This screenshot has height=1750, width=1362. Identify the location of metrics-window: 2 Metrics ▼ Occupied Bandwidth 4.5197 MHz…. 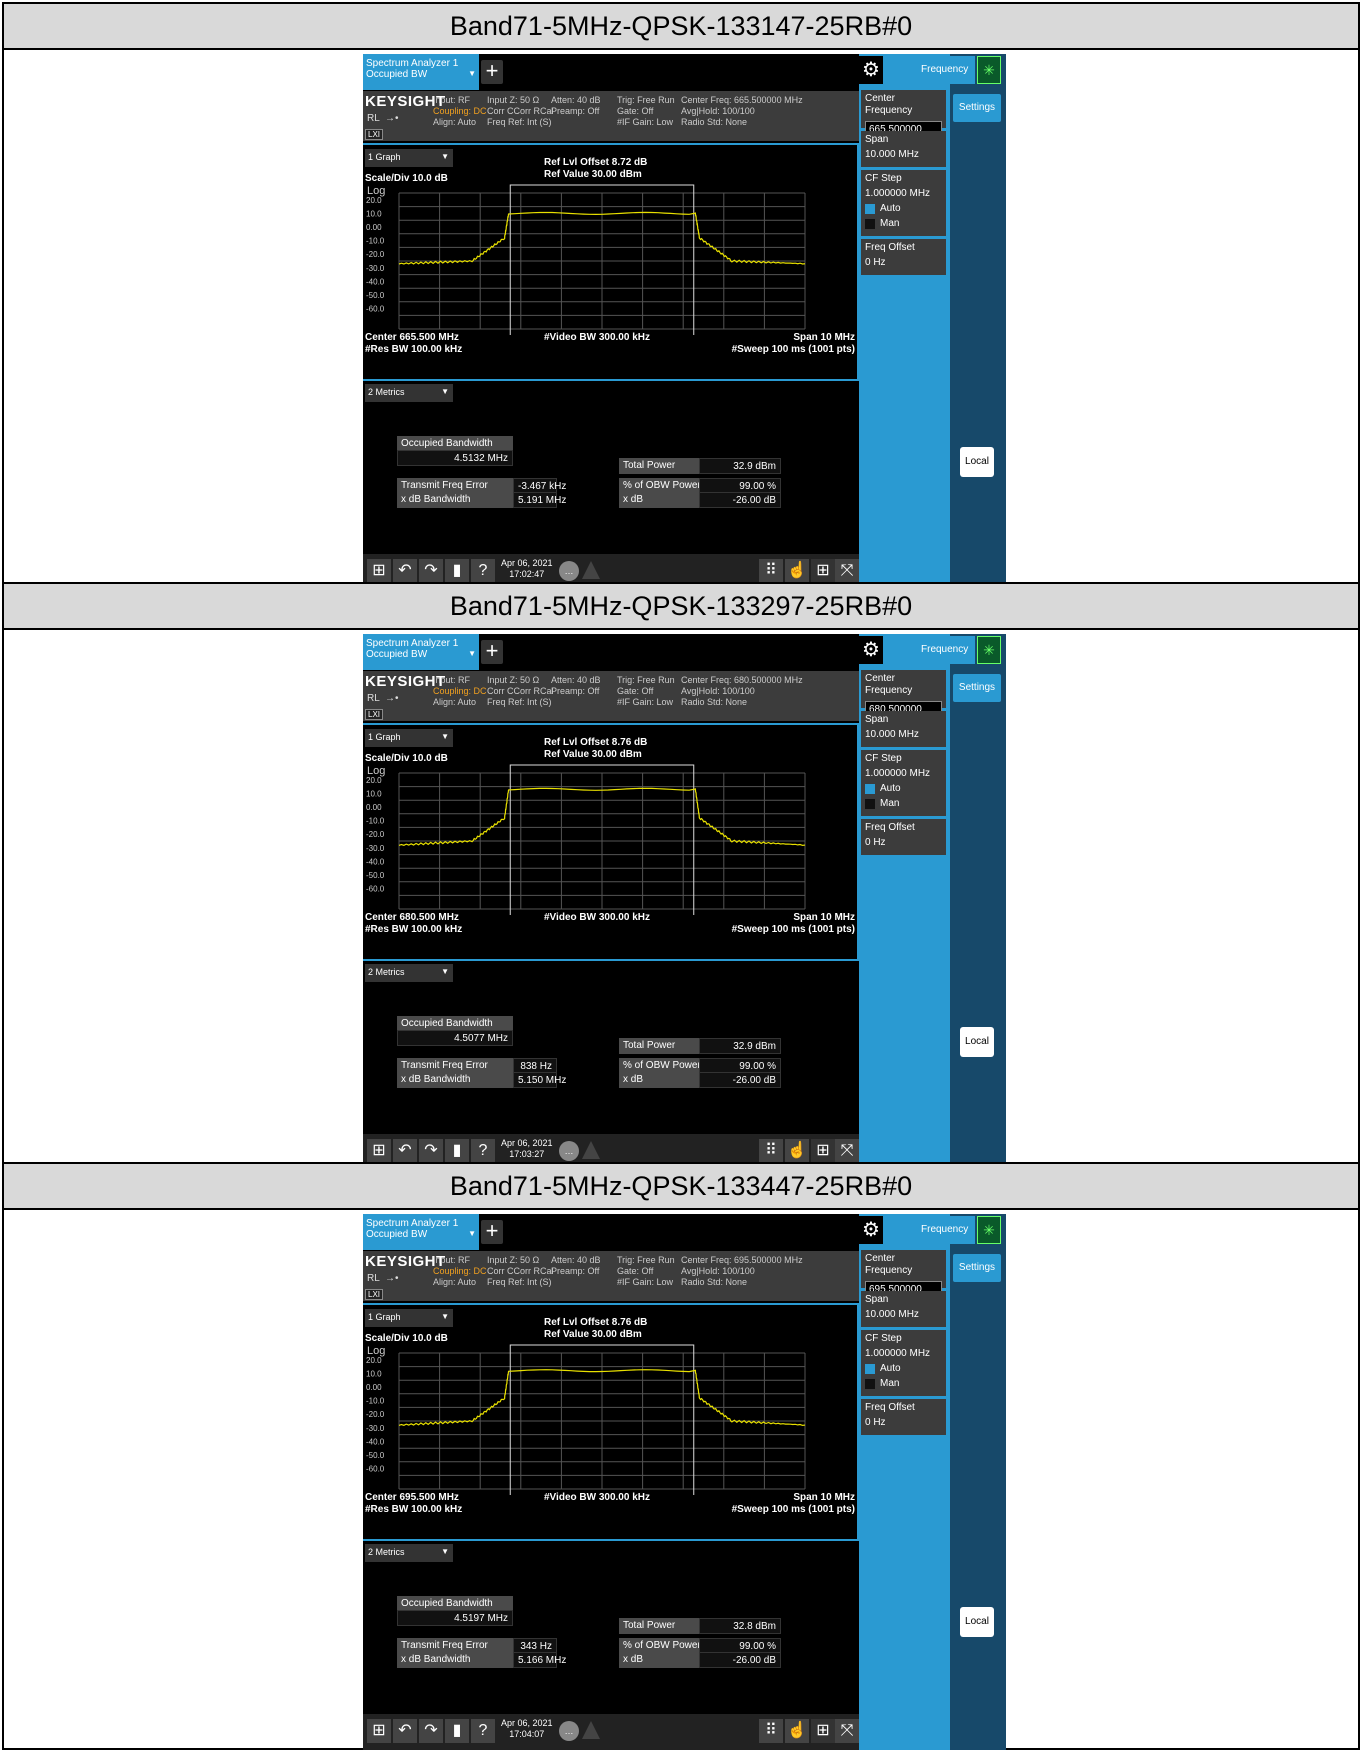
(611, 1627).